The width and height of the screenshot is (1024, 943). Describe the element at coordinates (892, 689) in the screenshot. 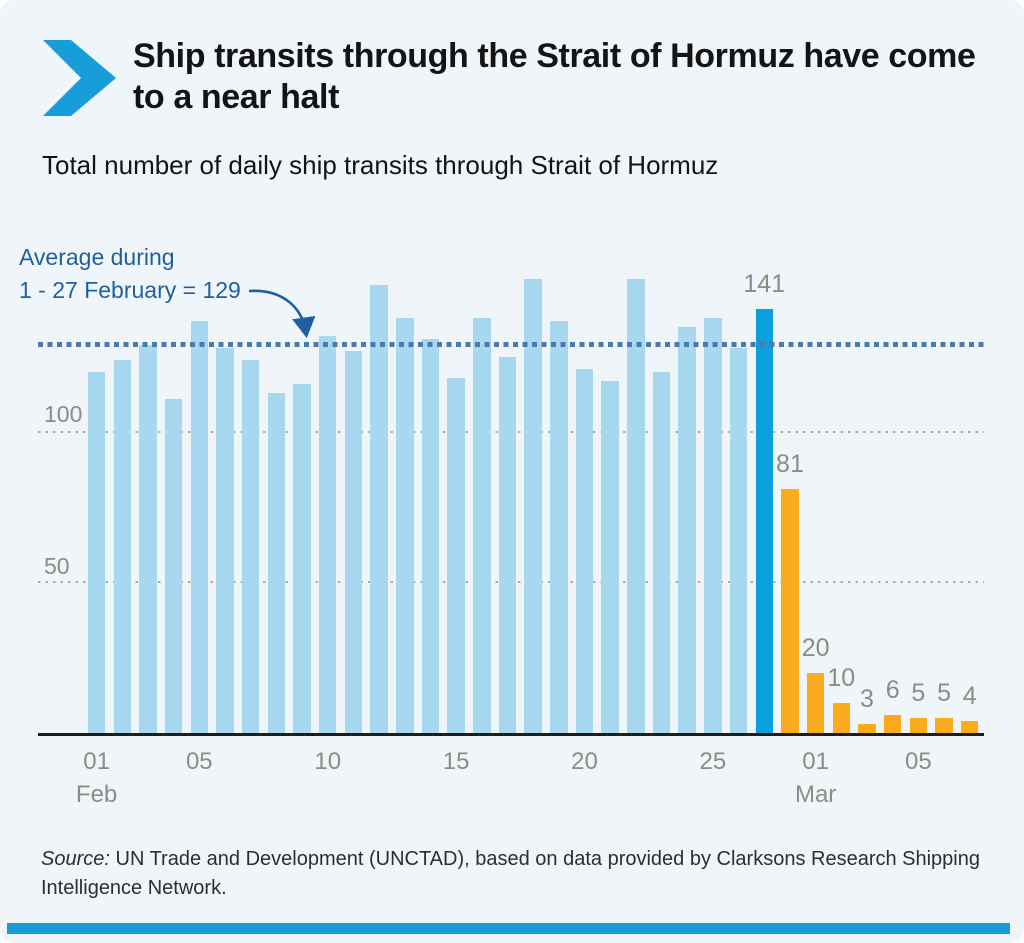

I see `bar-value-label-mar-04: 6` at that location.